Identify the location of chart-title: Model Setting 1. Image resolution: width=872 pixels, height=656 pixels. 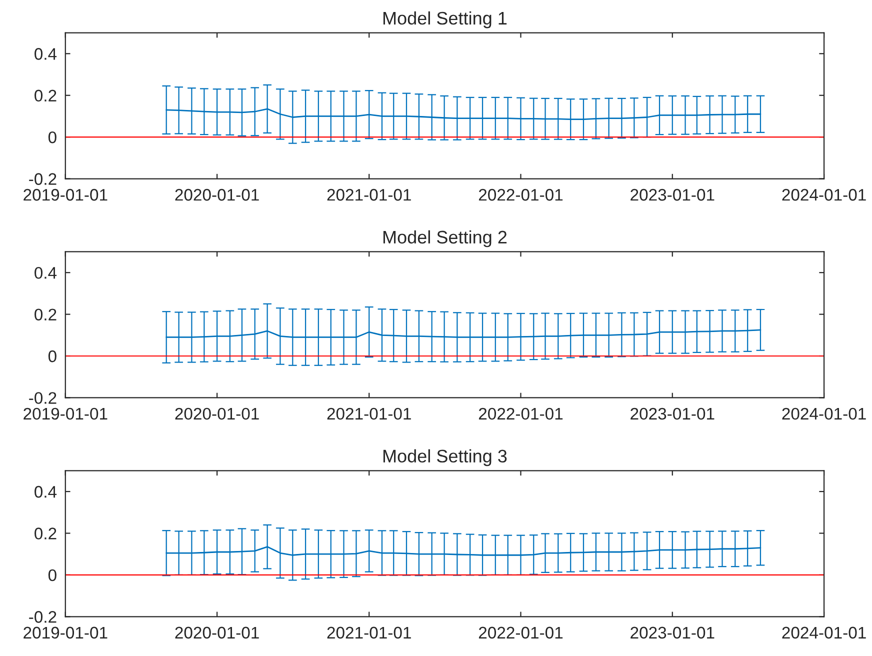
(445, 19).